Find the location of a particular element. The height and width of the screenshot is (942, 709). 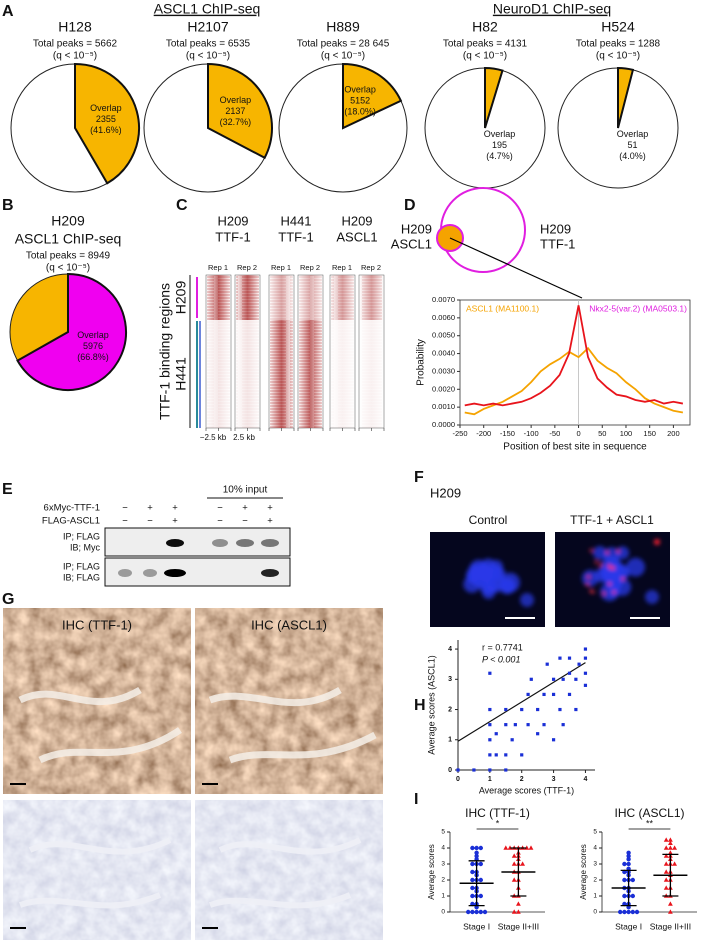

slice-value-label: (18.0%) is located at coordinates (360, 111).